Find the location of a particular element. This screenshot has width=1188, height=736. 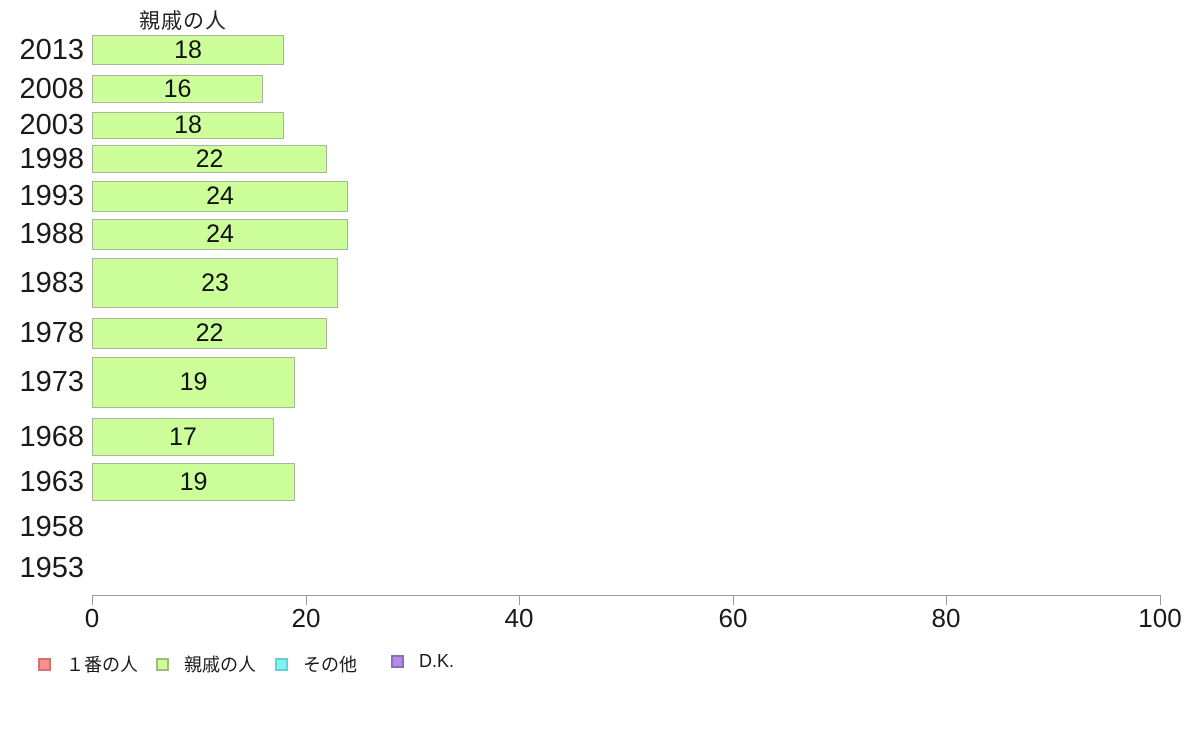

x-axis-tick-label: 100 is located at coordinates (1160, 618).